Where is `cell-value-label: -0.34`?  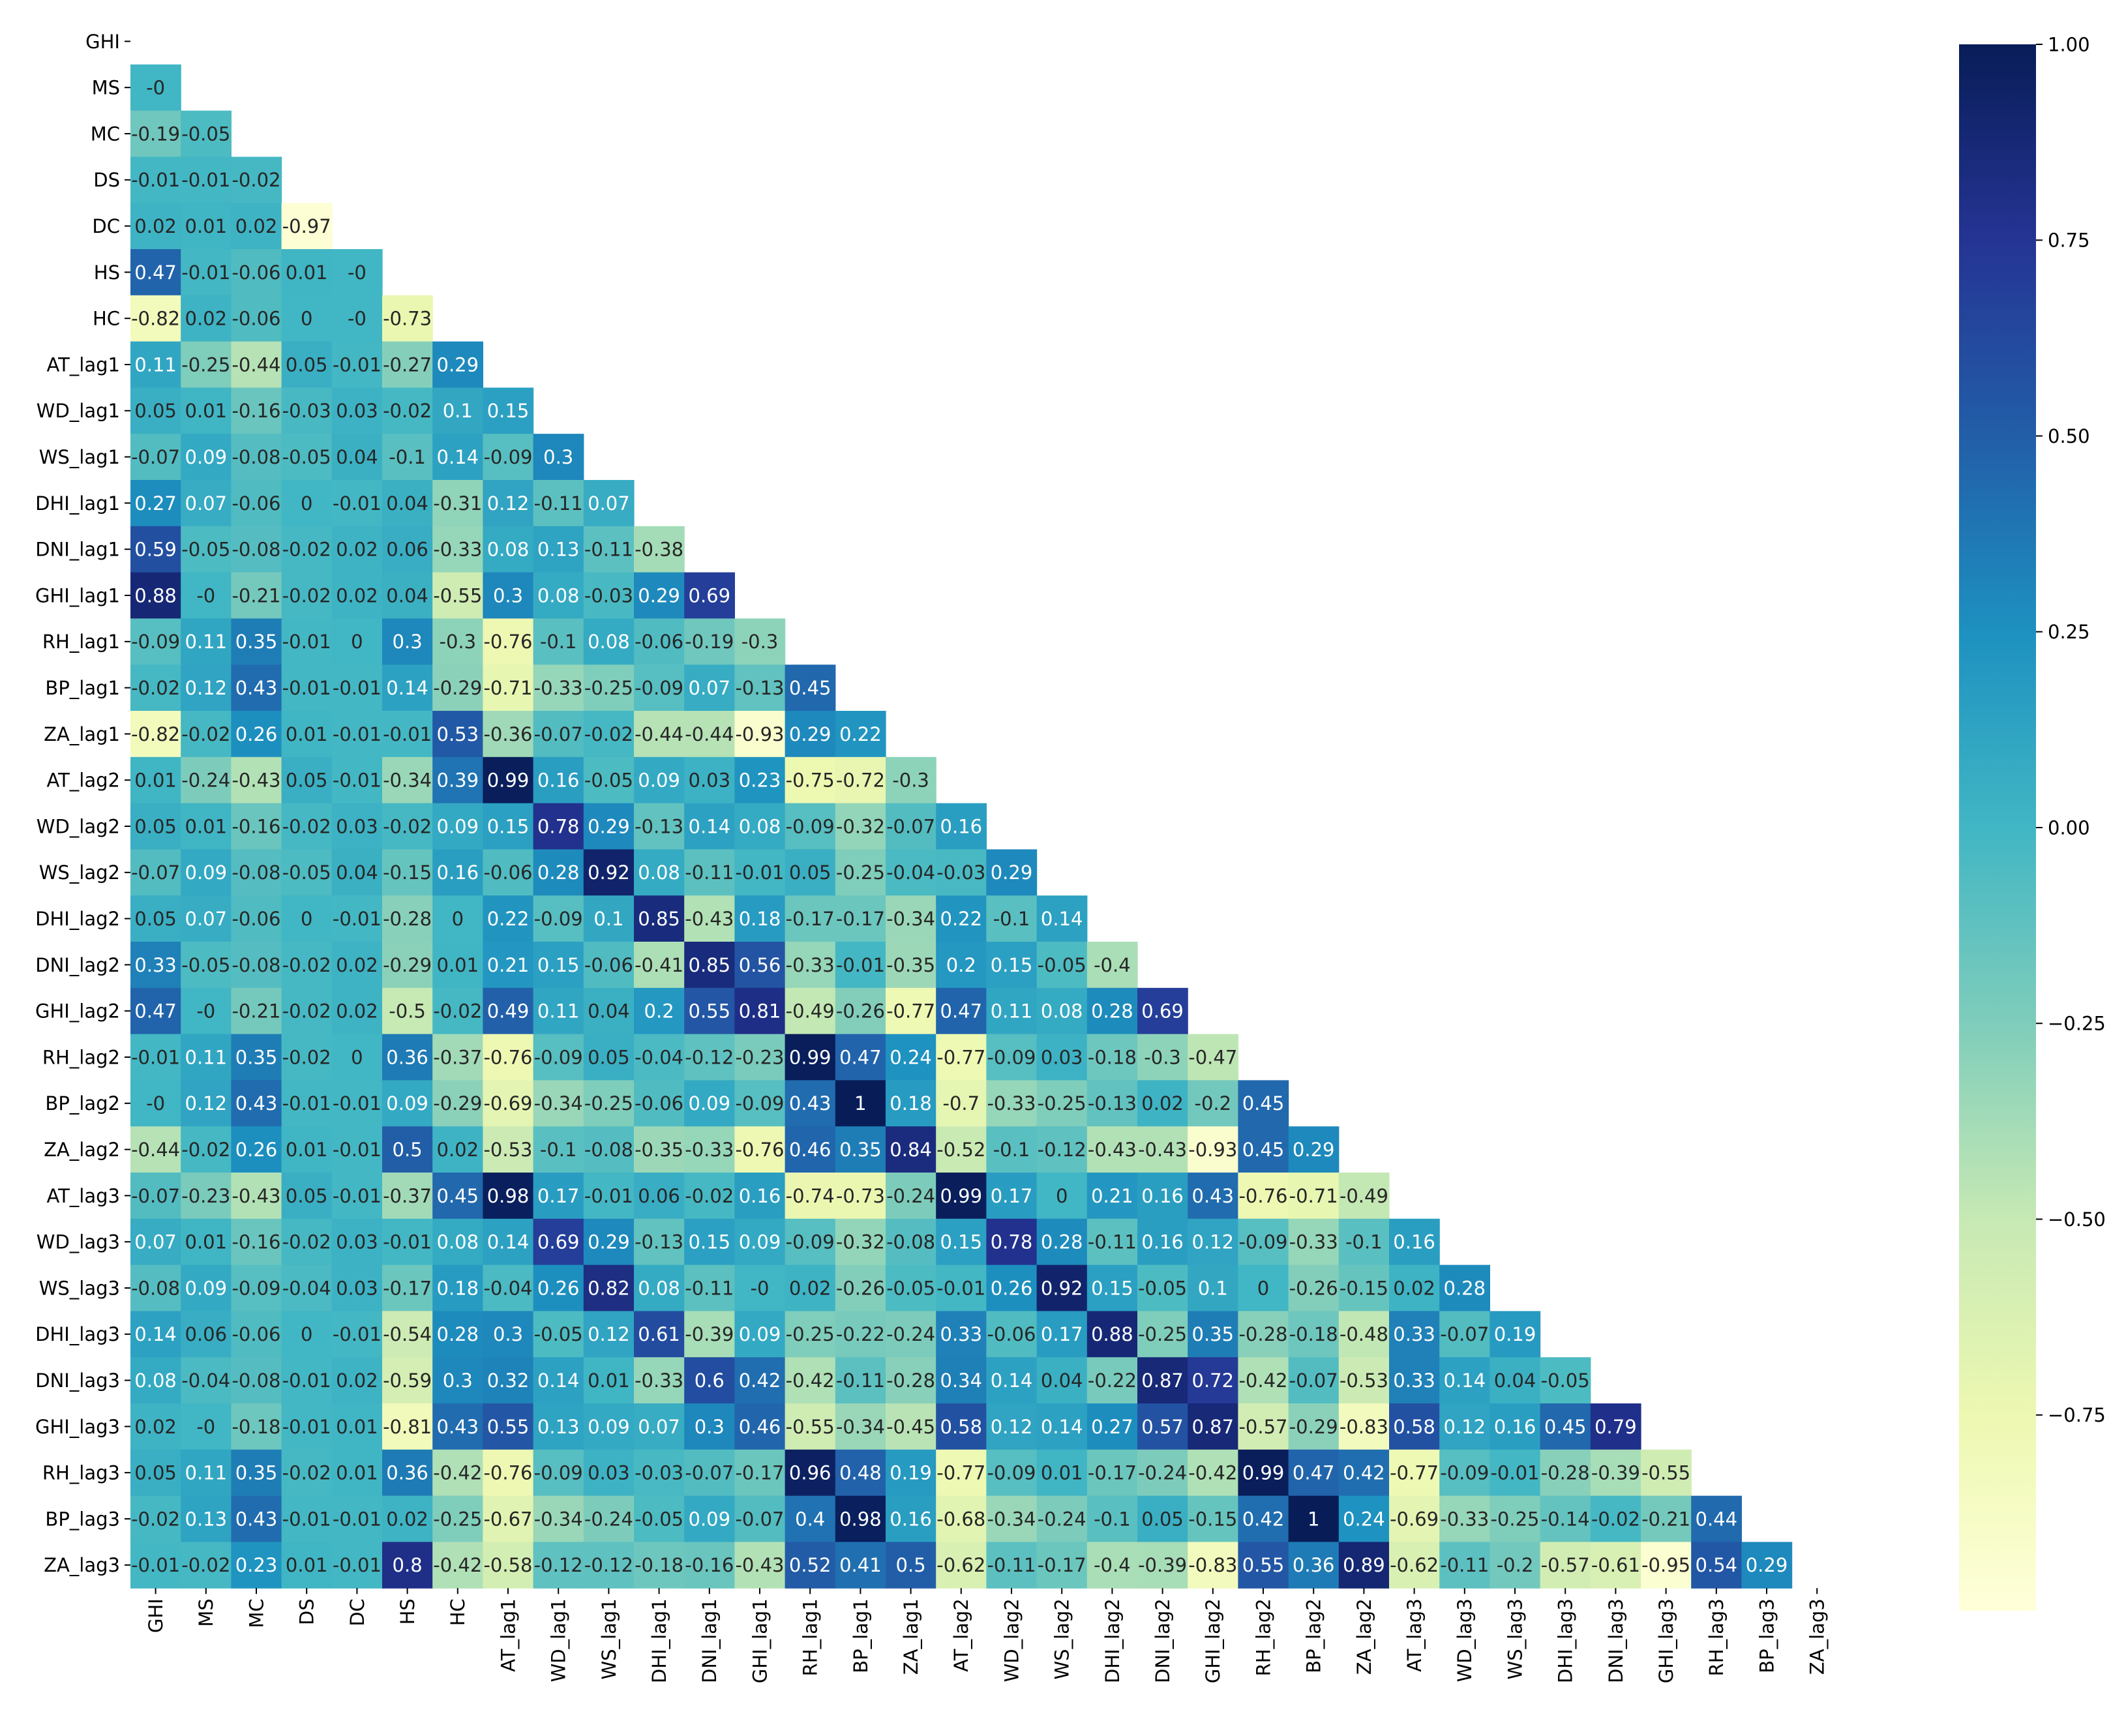 cell-value-label: -0.34 is located at coordinates (408, 781).